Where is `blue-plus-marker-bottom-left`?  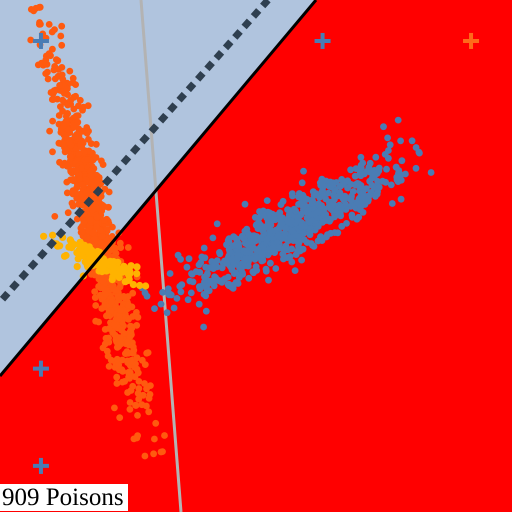
blue-plus-marker-bottom-left is located at coordinates (40, 368).